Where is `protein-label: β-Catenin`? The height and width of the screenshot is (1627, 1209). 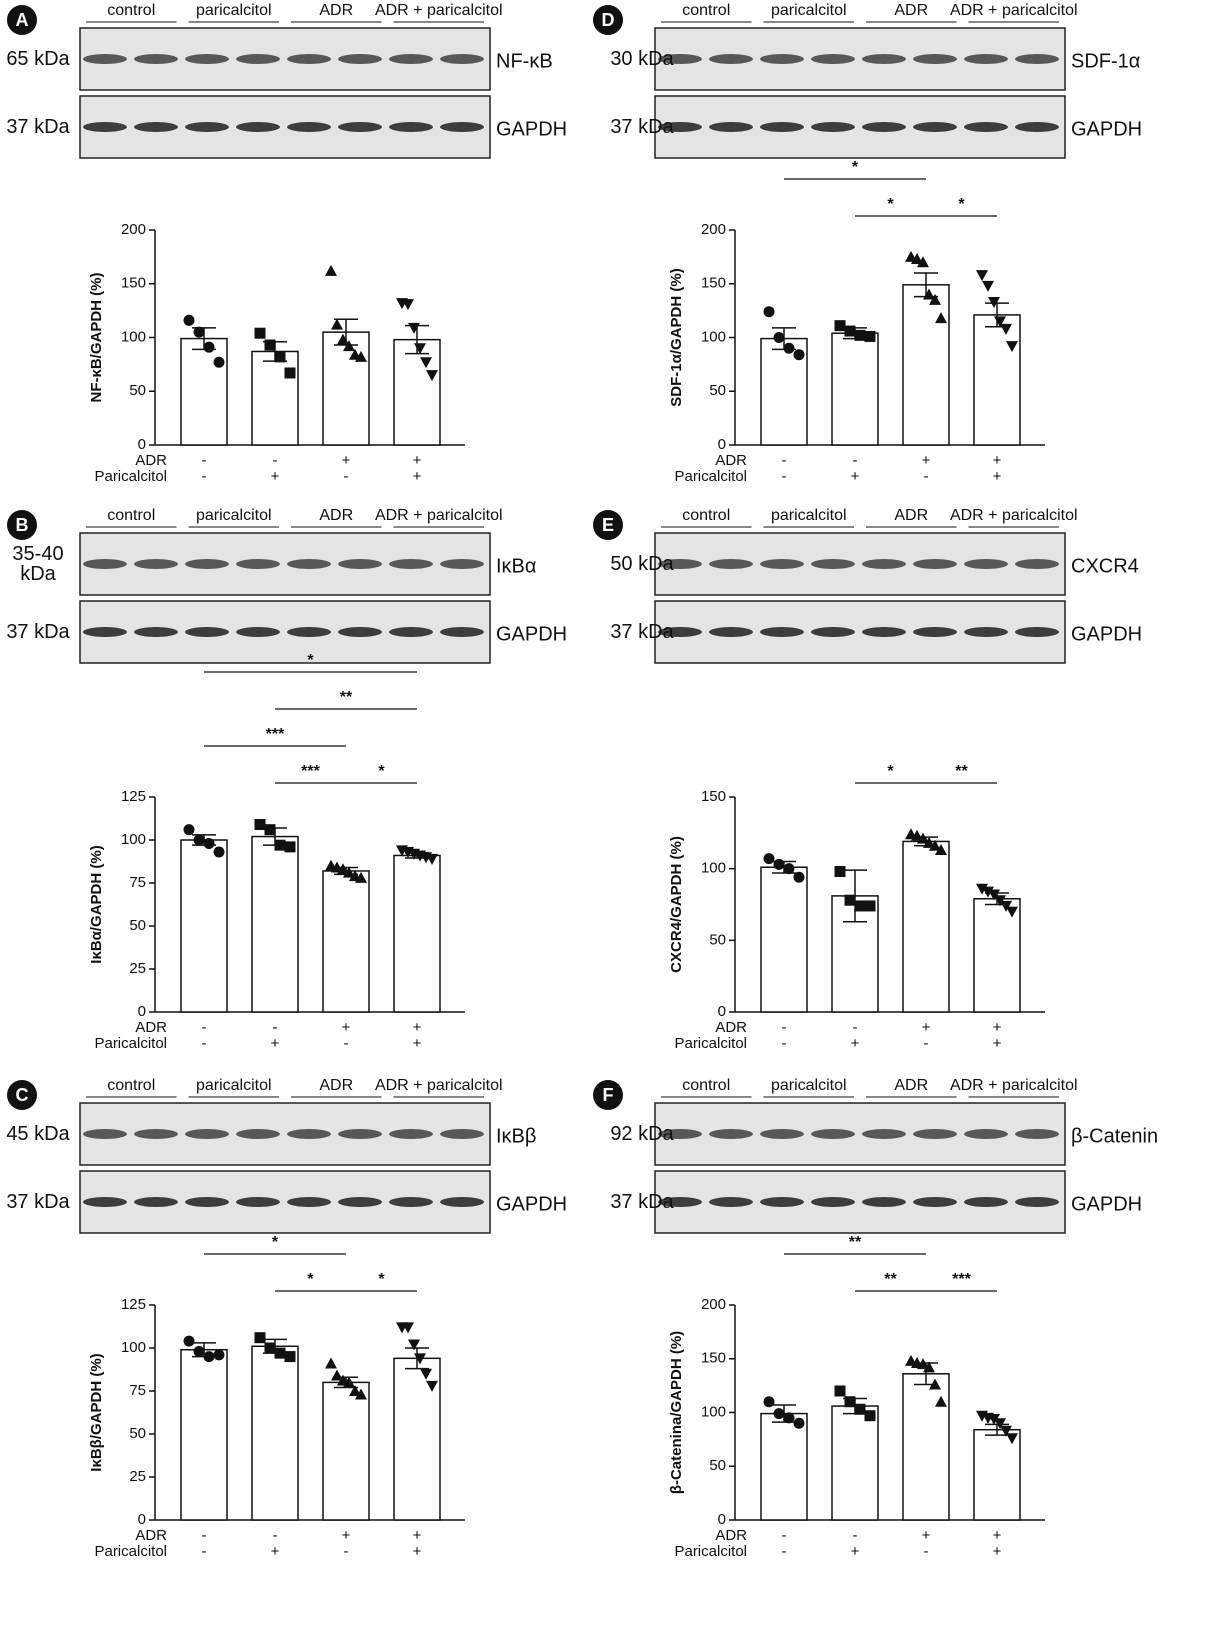
protein-label: β-Catenin is located at coordinates (1114, 1136).